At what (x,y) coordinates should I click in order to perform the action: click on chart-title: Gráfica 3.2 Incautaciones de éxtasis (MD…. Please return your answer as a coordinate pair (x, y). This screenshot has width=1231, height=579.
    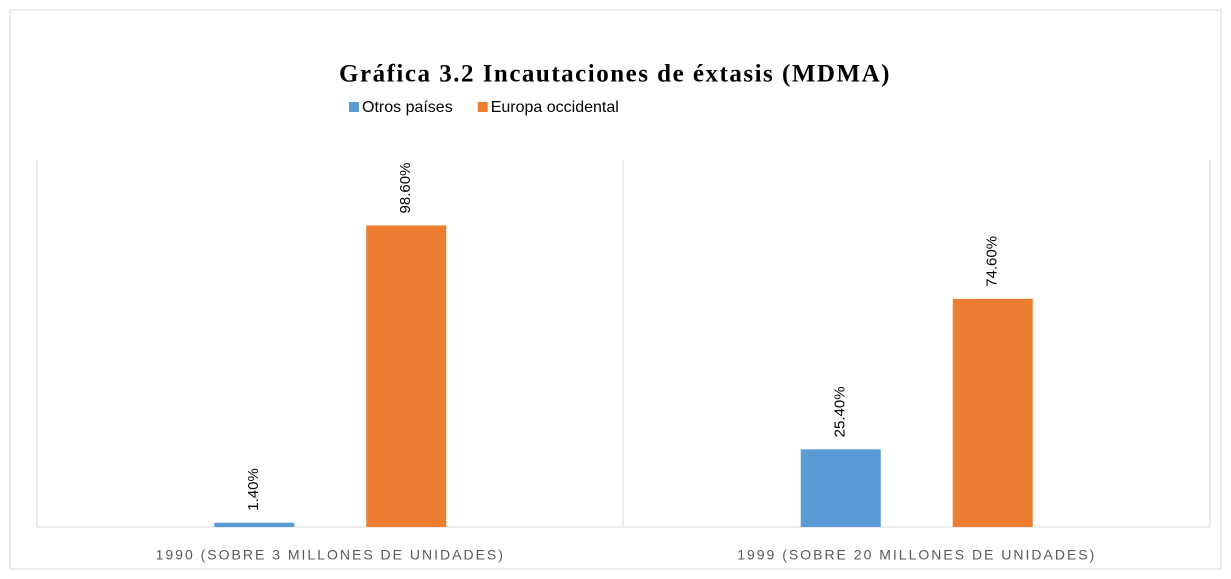
    Looking at the image, I should click on (615, 74).